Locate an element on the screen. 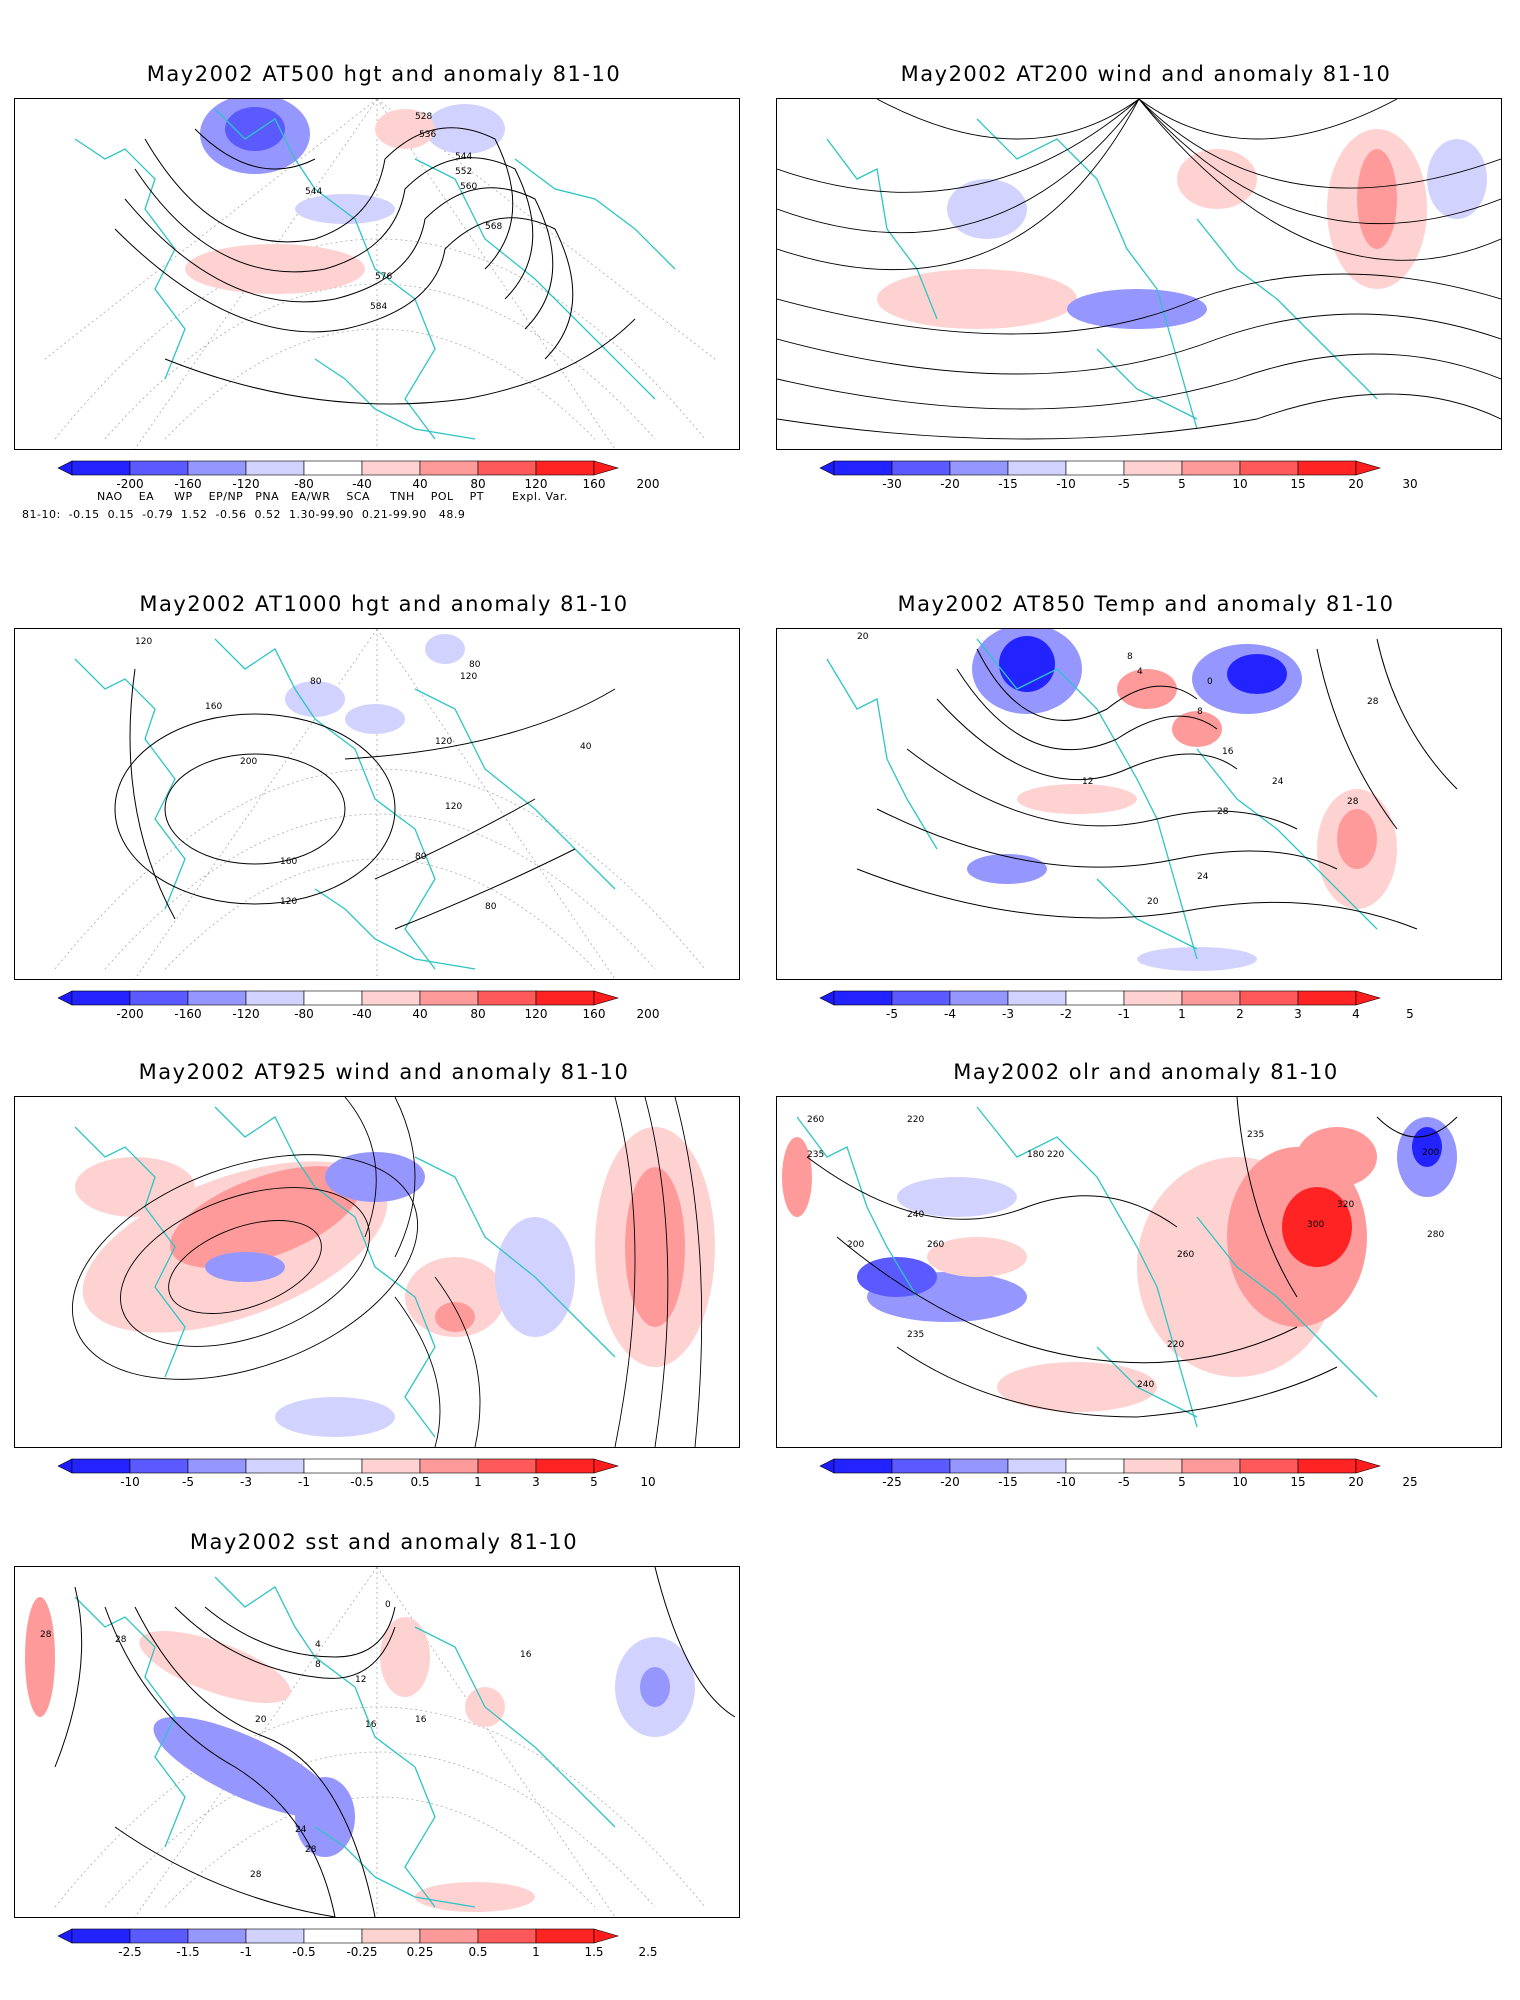 This screenshot has height=2000, width=1520. colorbar-label: 160 is located at coordinates (594, 484).